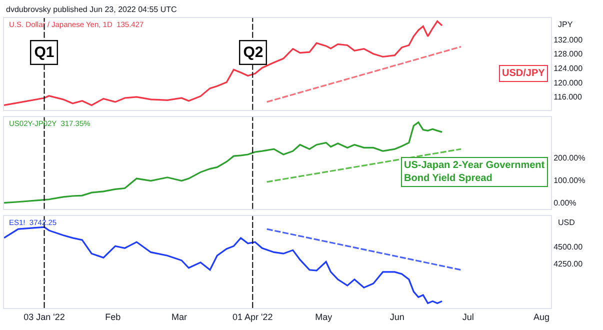 This screenshot has height=330, width=603. What do you see at coordinates (44, 317) in the screenshot?
I see `x-tick-label: 03 Jan '22` at bounding box center [44, 317].